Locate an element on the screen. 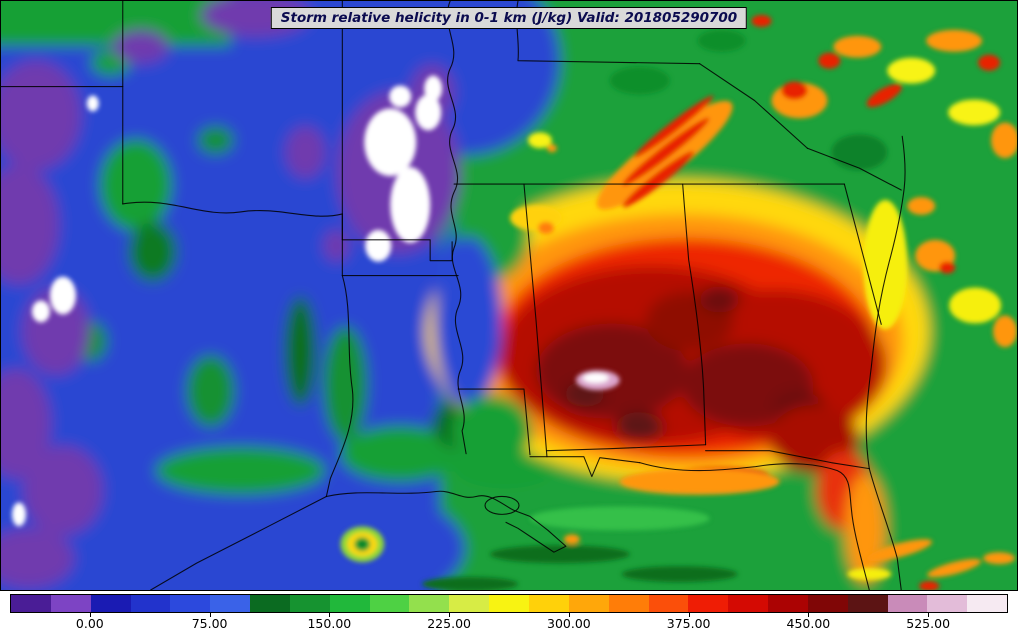  colorbar-tick-label: 300.00 is located at coordinates (569, 623).